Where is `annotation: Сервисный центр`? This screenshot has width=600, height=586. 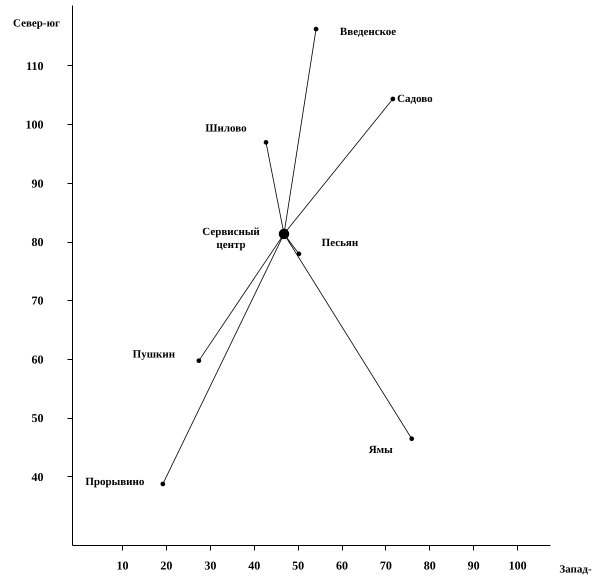 annotation: Сервисный центр is located at coordinates (231, 238).